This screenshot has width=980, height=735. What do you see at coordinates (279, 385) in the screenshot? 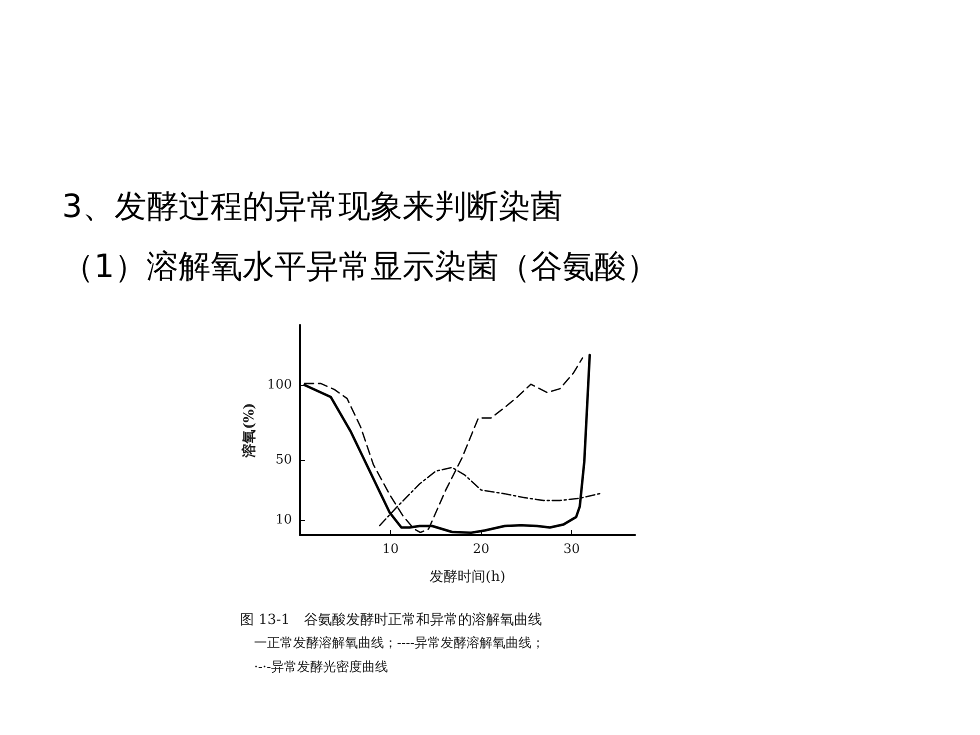
I see `y-tick-label: 100` at bounding box center [279, 385].